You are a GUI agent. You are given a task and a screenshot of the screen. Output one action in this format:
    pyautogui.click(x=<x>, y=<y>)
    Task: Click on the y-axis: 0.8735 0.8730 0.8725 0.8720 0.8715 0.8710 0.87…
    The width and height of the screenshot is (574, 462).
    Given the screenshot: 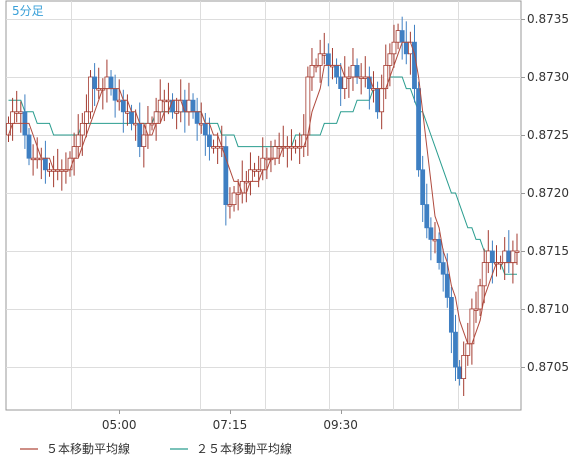 What is the action you would take?
    pyautogui.click(x=545, y=193)
    